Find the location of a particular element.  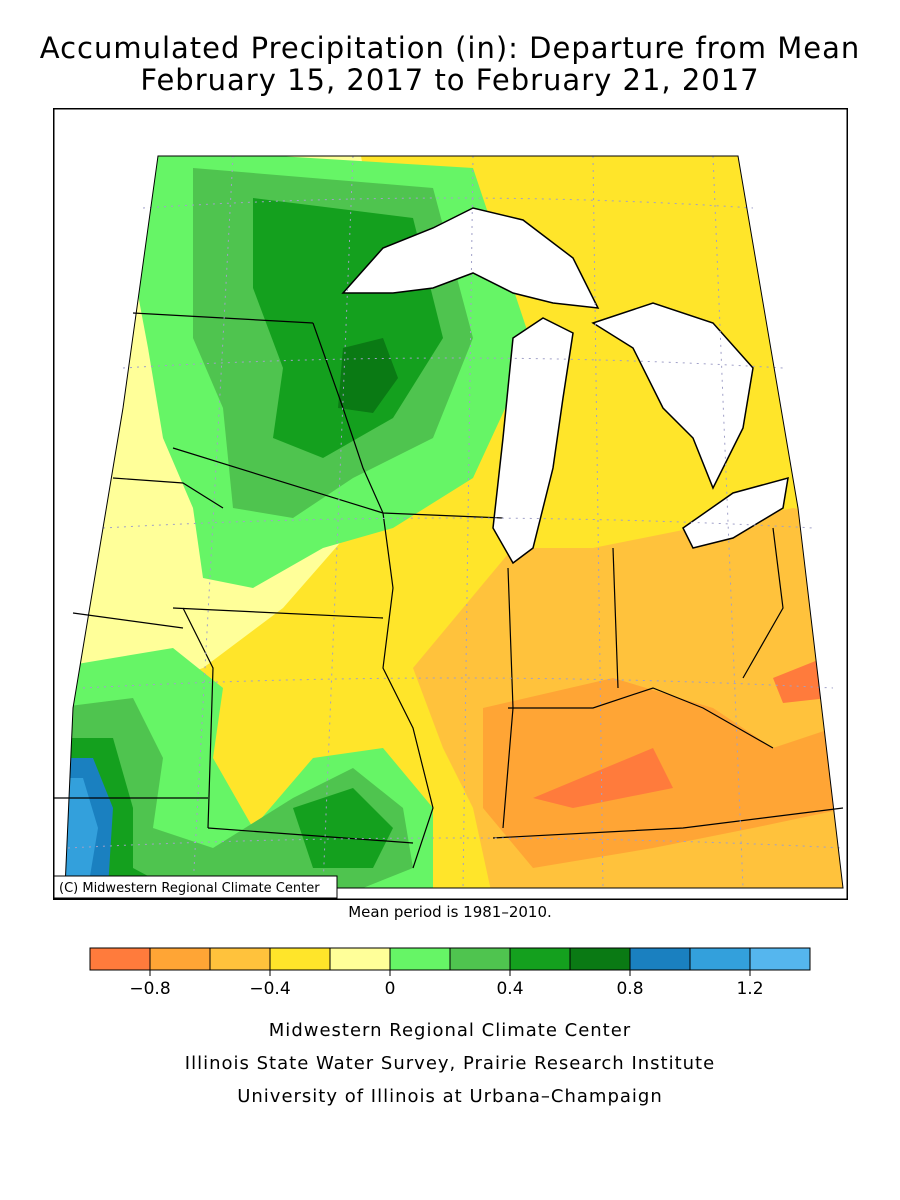

border-kansas-north is located at coordinates (128, 620).